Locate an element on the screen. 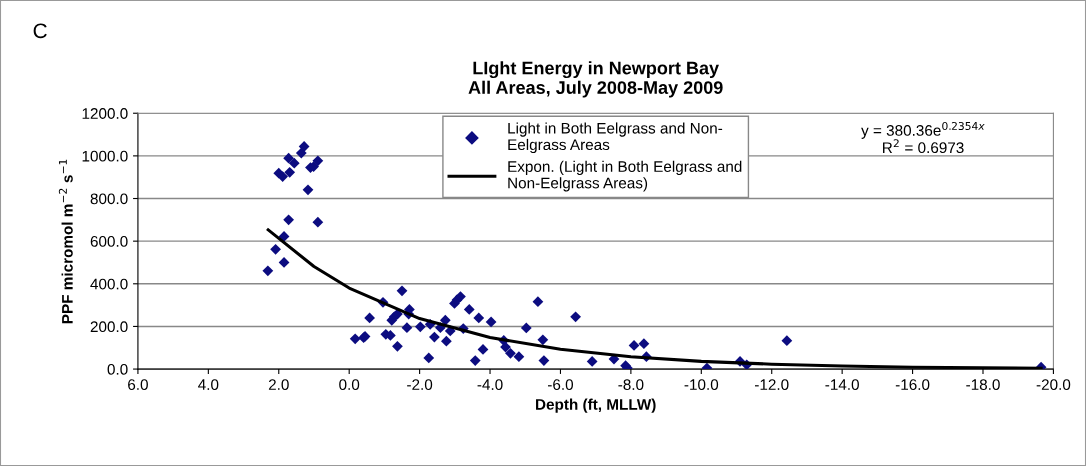 This screenshot has height=466, width=1086. x-tick-label: -4.0 is located at coordinates (490, 385).